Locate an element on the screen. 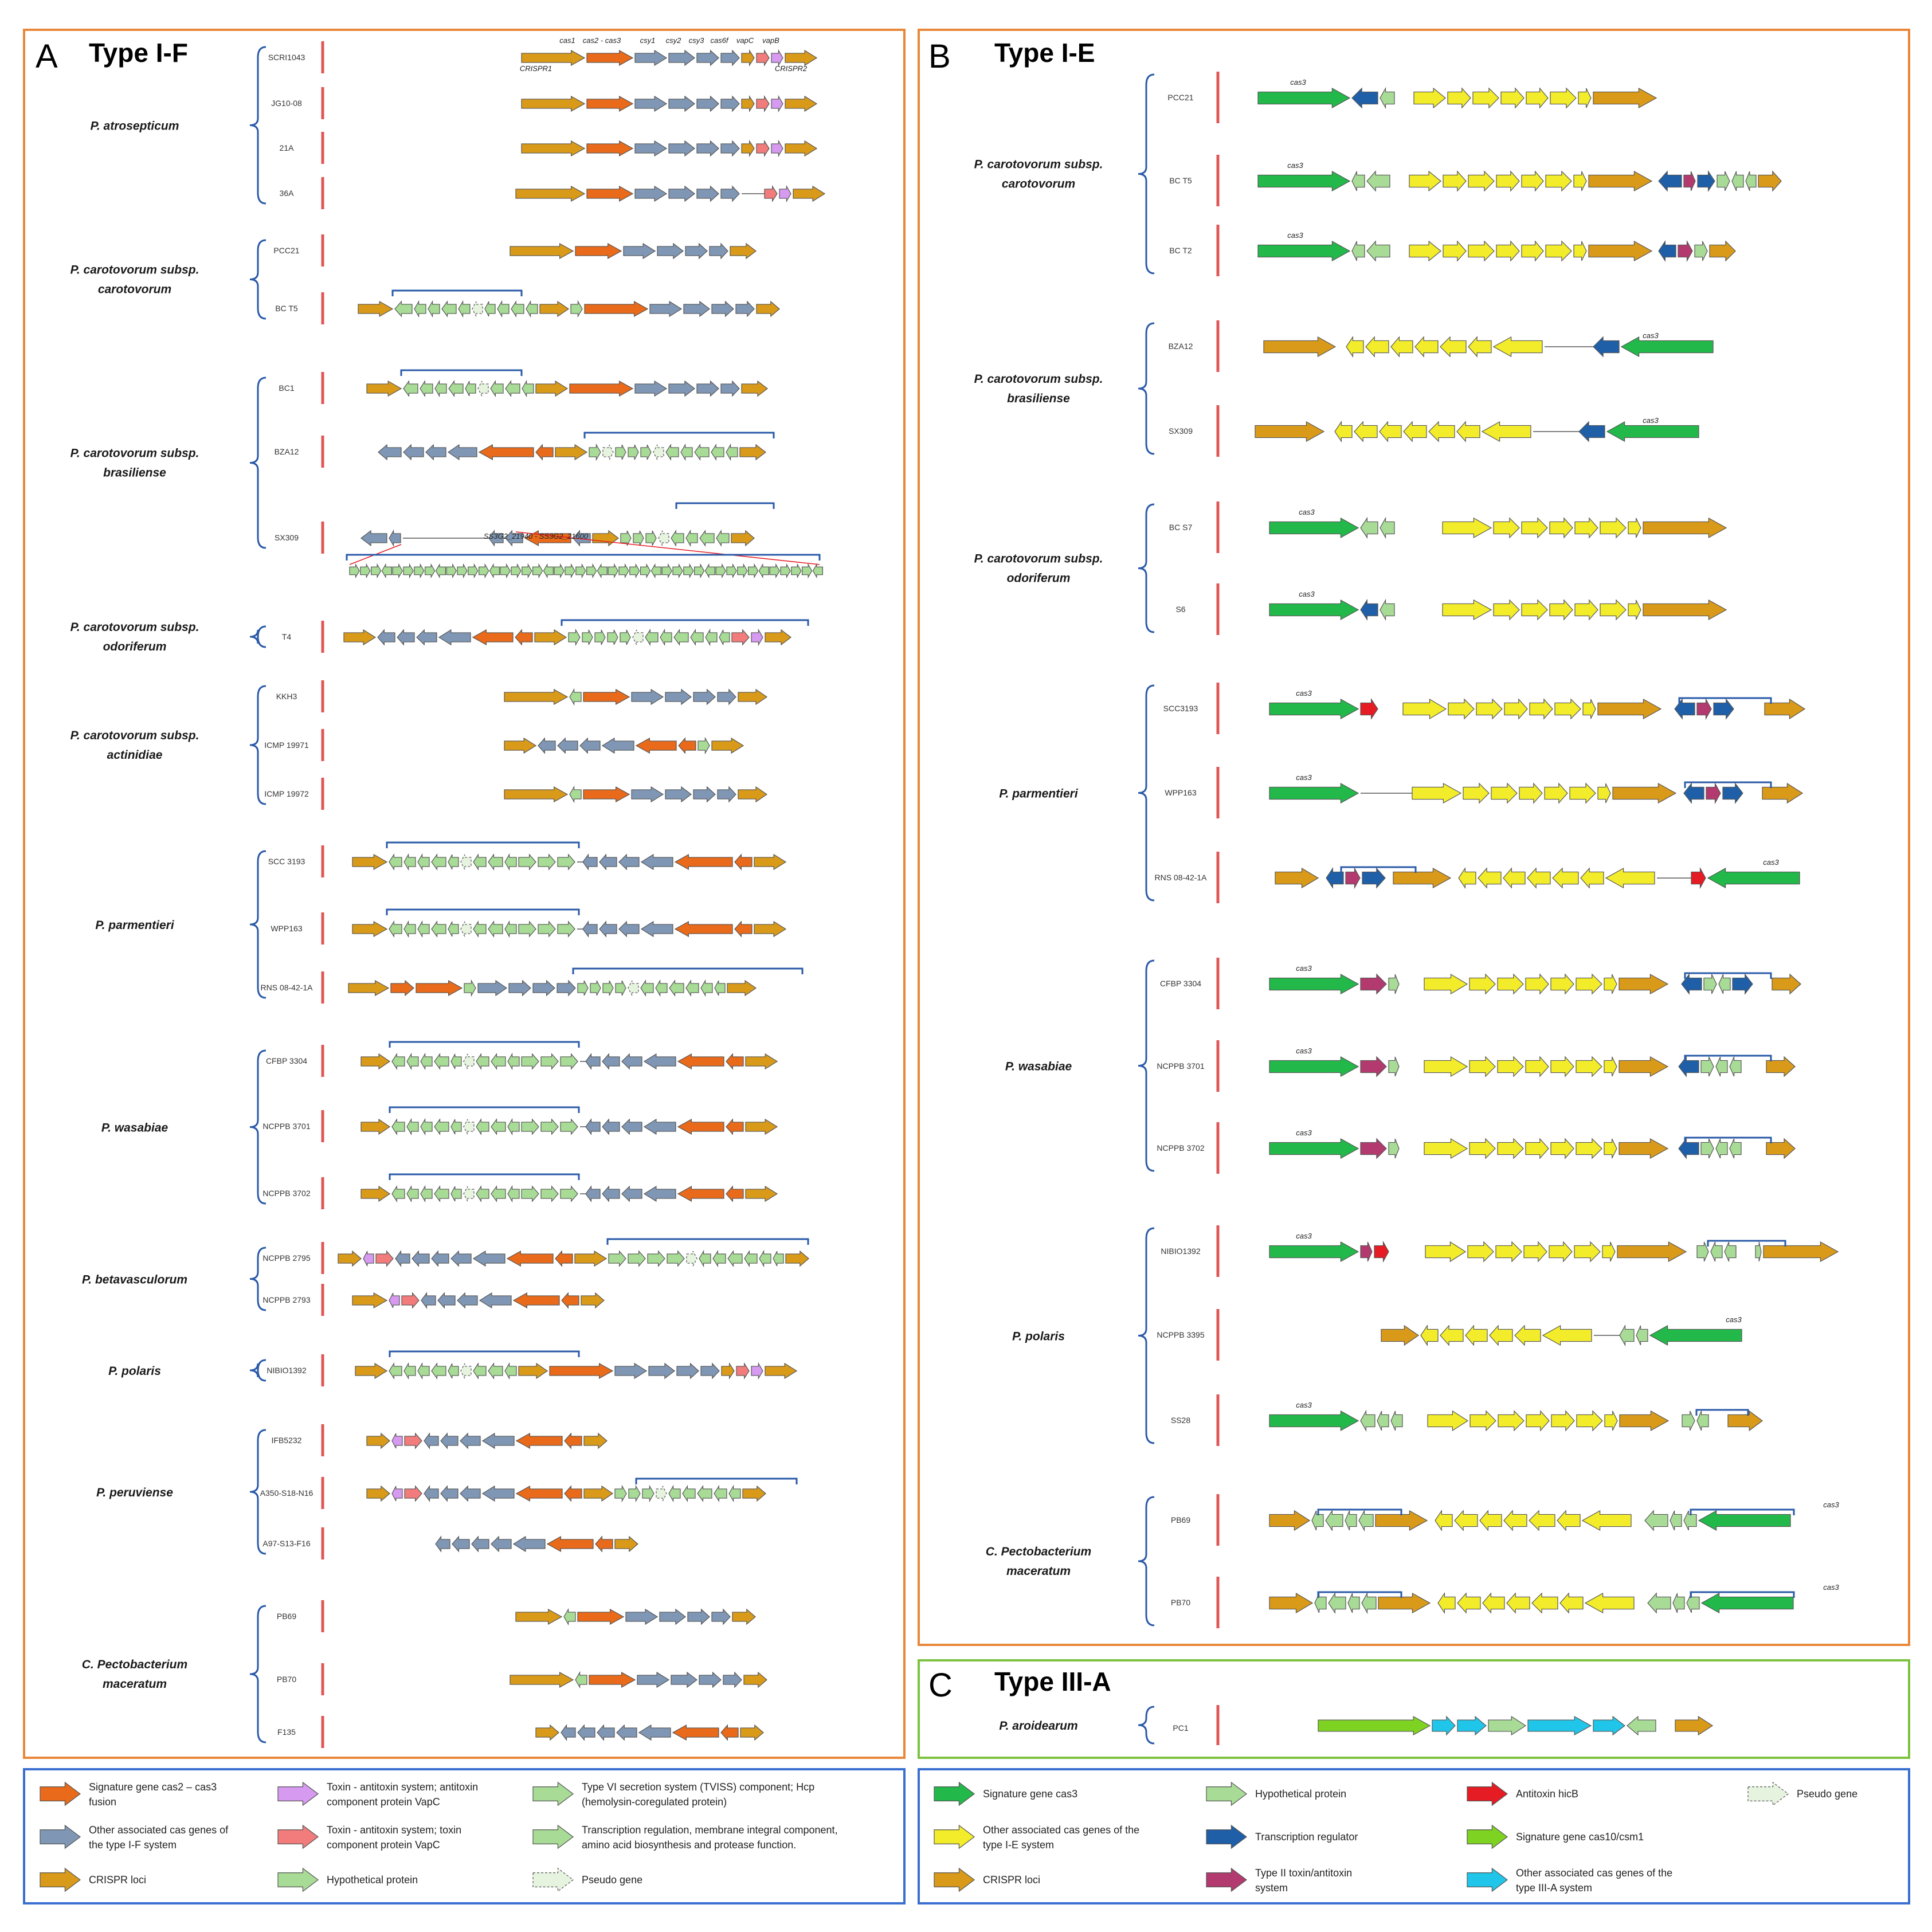 The image size is (1932, 1932). species-label: P. polaris is located at coordinates (1038, 1336).